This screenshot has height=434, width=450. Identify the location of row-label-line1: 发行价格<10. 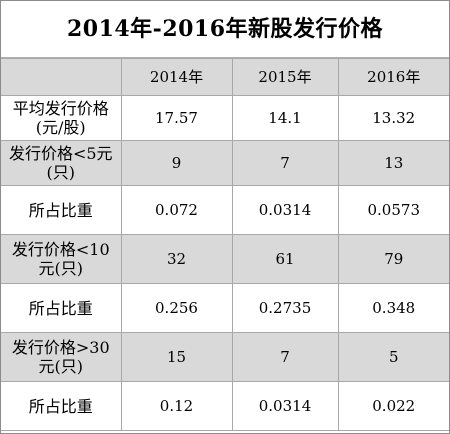
(60, 249).